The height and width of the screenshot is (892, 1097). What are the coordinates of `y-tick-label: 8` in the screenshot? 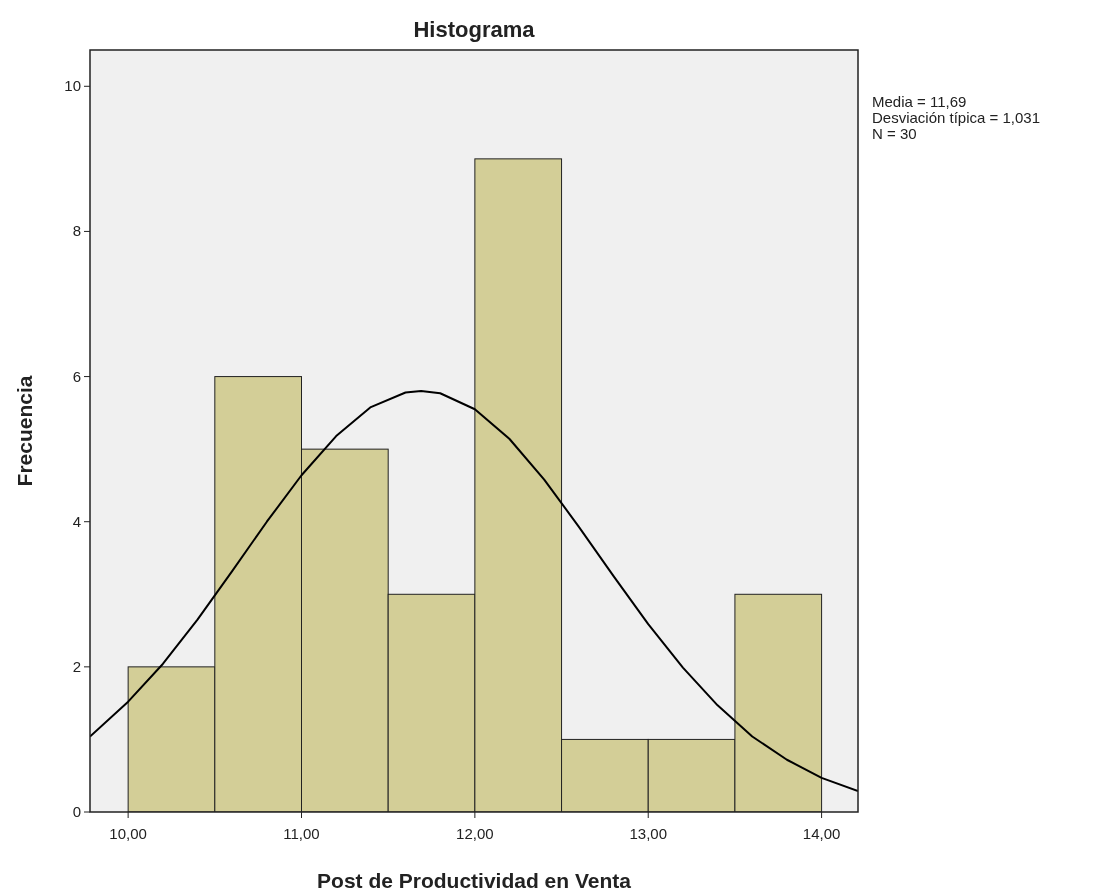 It's located at (76, 231).